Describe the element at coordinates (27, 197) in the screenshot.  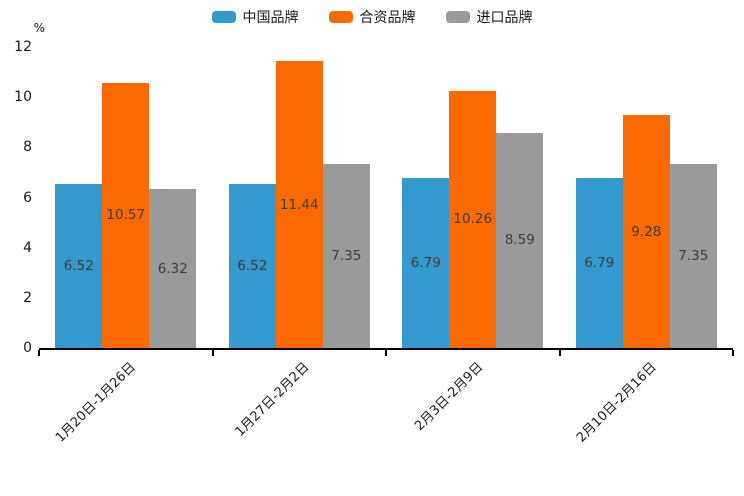
I see `y-tick-label: 6` at that location.